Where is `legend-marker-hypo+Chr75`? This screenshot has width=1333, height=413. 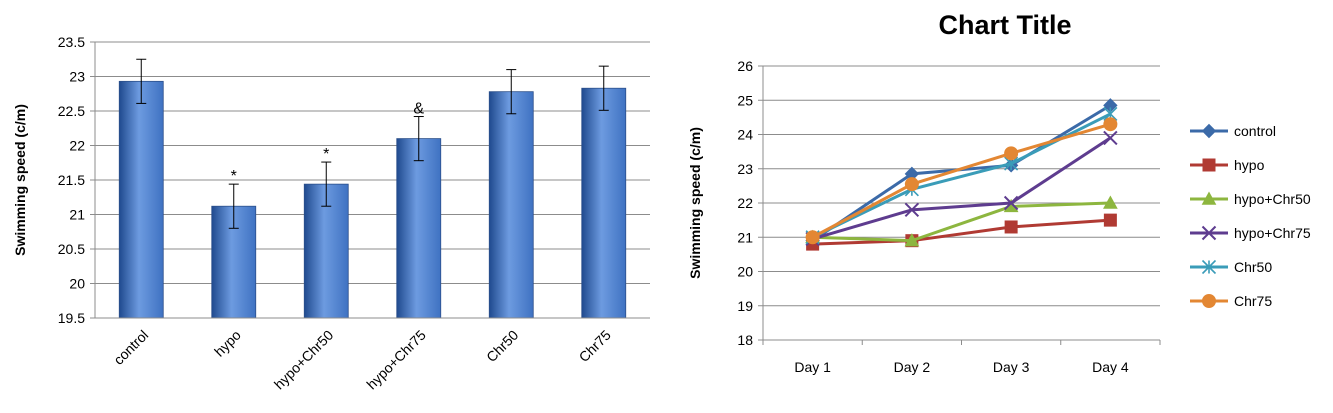
legend-marker-hypo+Chr75 is located at coordinates (1209, 233).